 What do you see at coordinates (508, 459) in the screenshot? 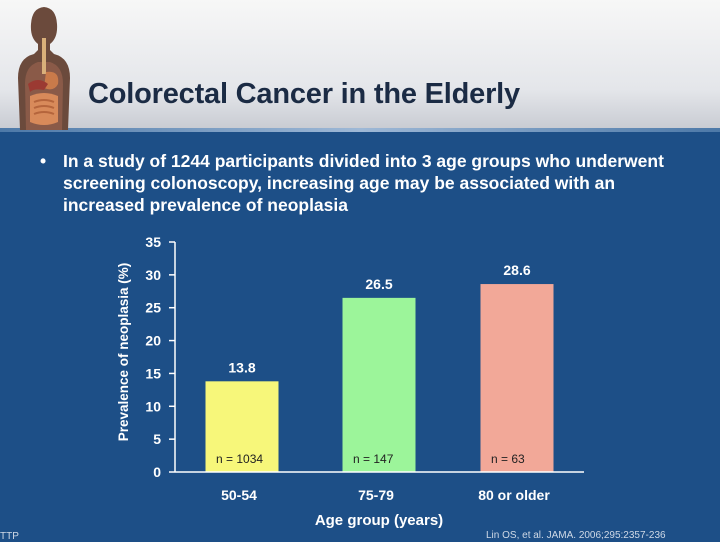
I see `bar-n-label: n = 63` at bounding box center [508, 459].